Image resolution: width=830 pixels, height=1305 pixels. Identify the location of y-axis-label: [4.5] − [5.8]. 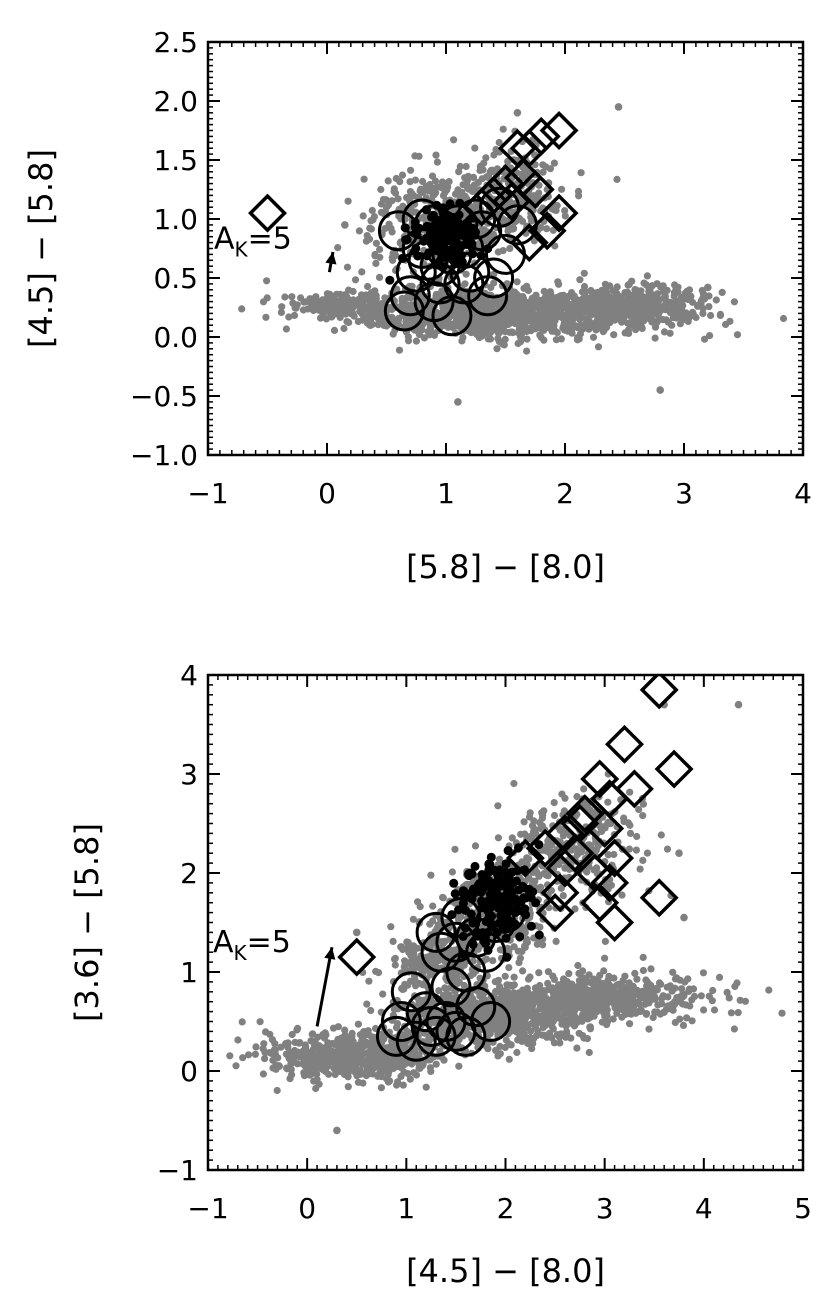
(41, 248).